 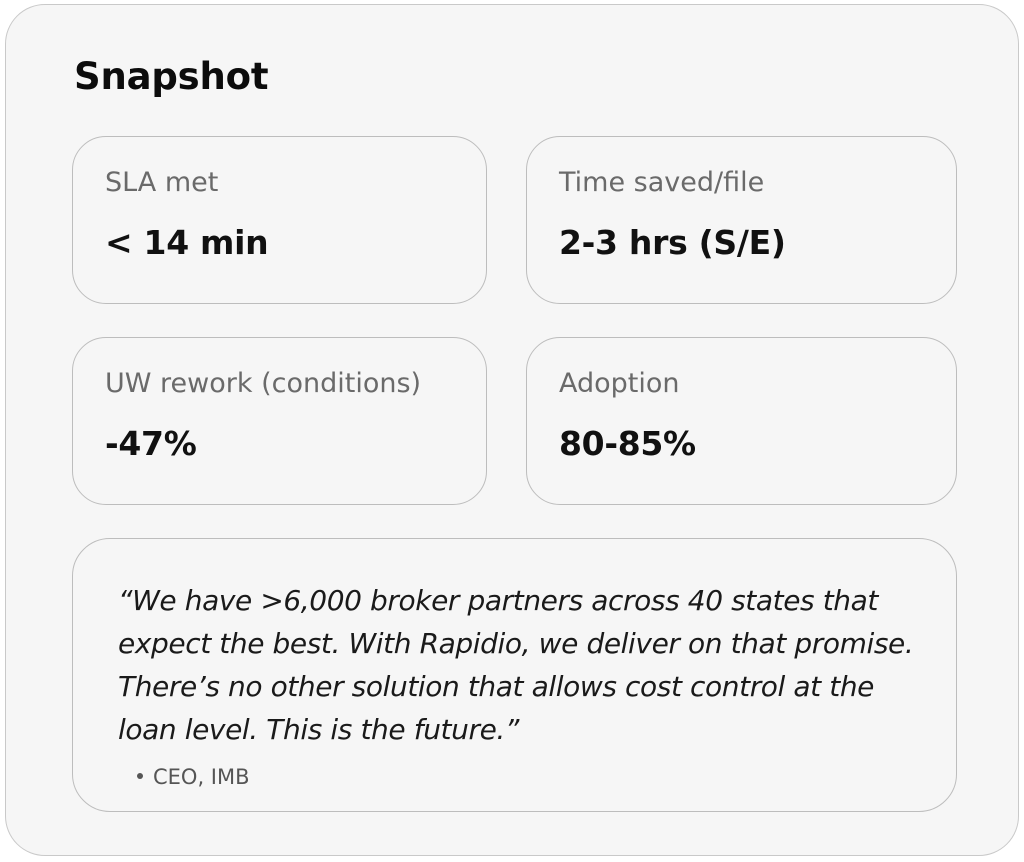 What do you see at coordinates (627, 443) in the screenshot?
I see `stat-value: 80-85%` at bounding box center [627, 443].